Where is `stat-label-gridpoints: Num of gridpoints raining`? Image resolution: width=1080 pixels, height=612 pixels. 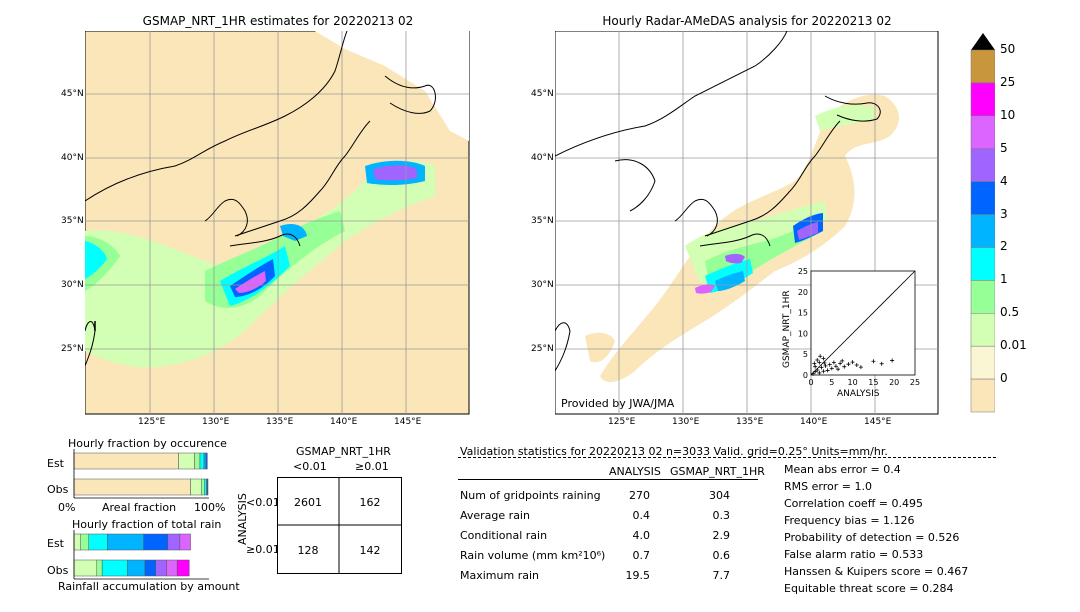
stat-label-gridpoints: Num of gridpoints raining is located at coordinates (530, 495).